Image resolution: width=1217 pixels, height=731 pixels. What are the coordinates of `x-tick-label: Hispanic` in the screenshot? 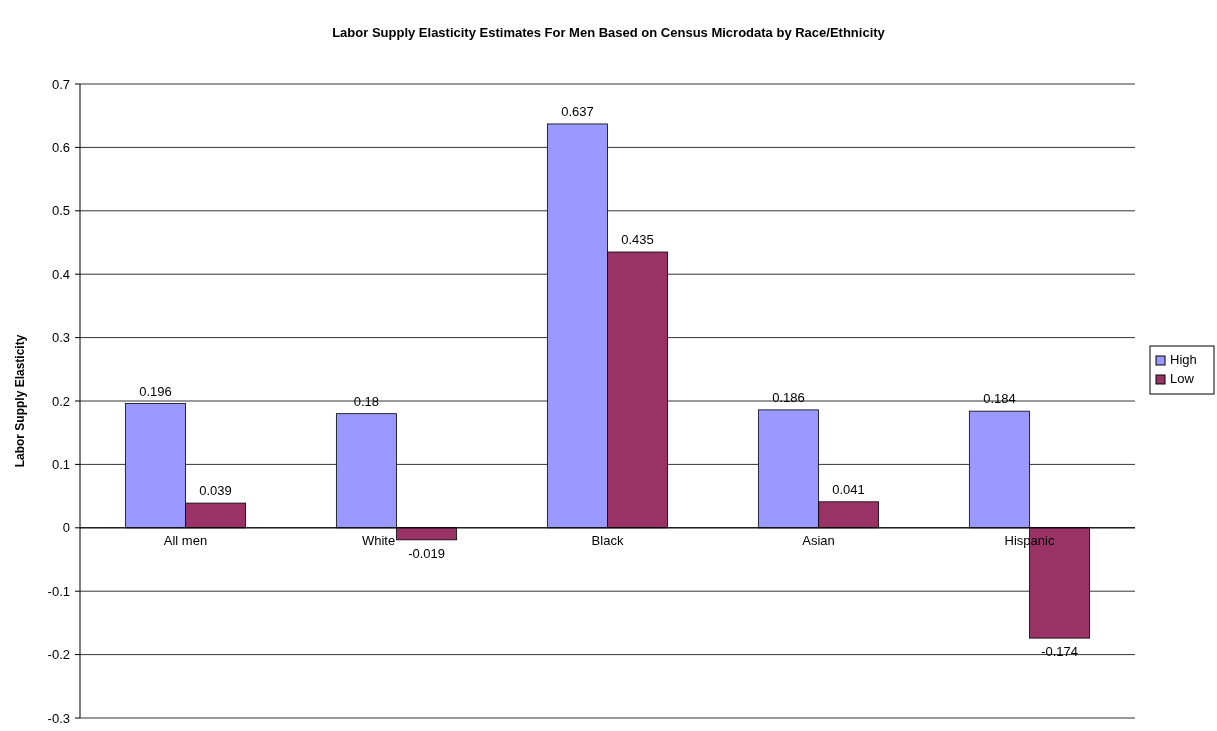 It's located at (1029, 540).